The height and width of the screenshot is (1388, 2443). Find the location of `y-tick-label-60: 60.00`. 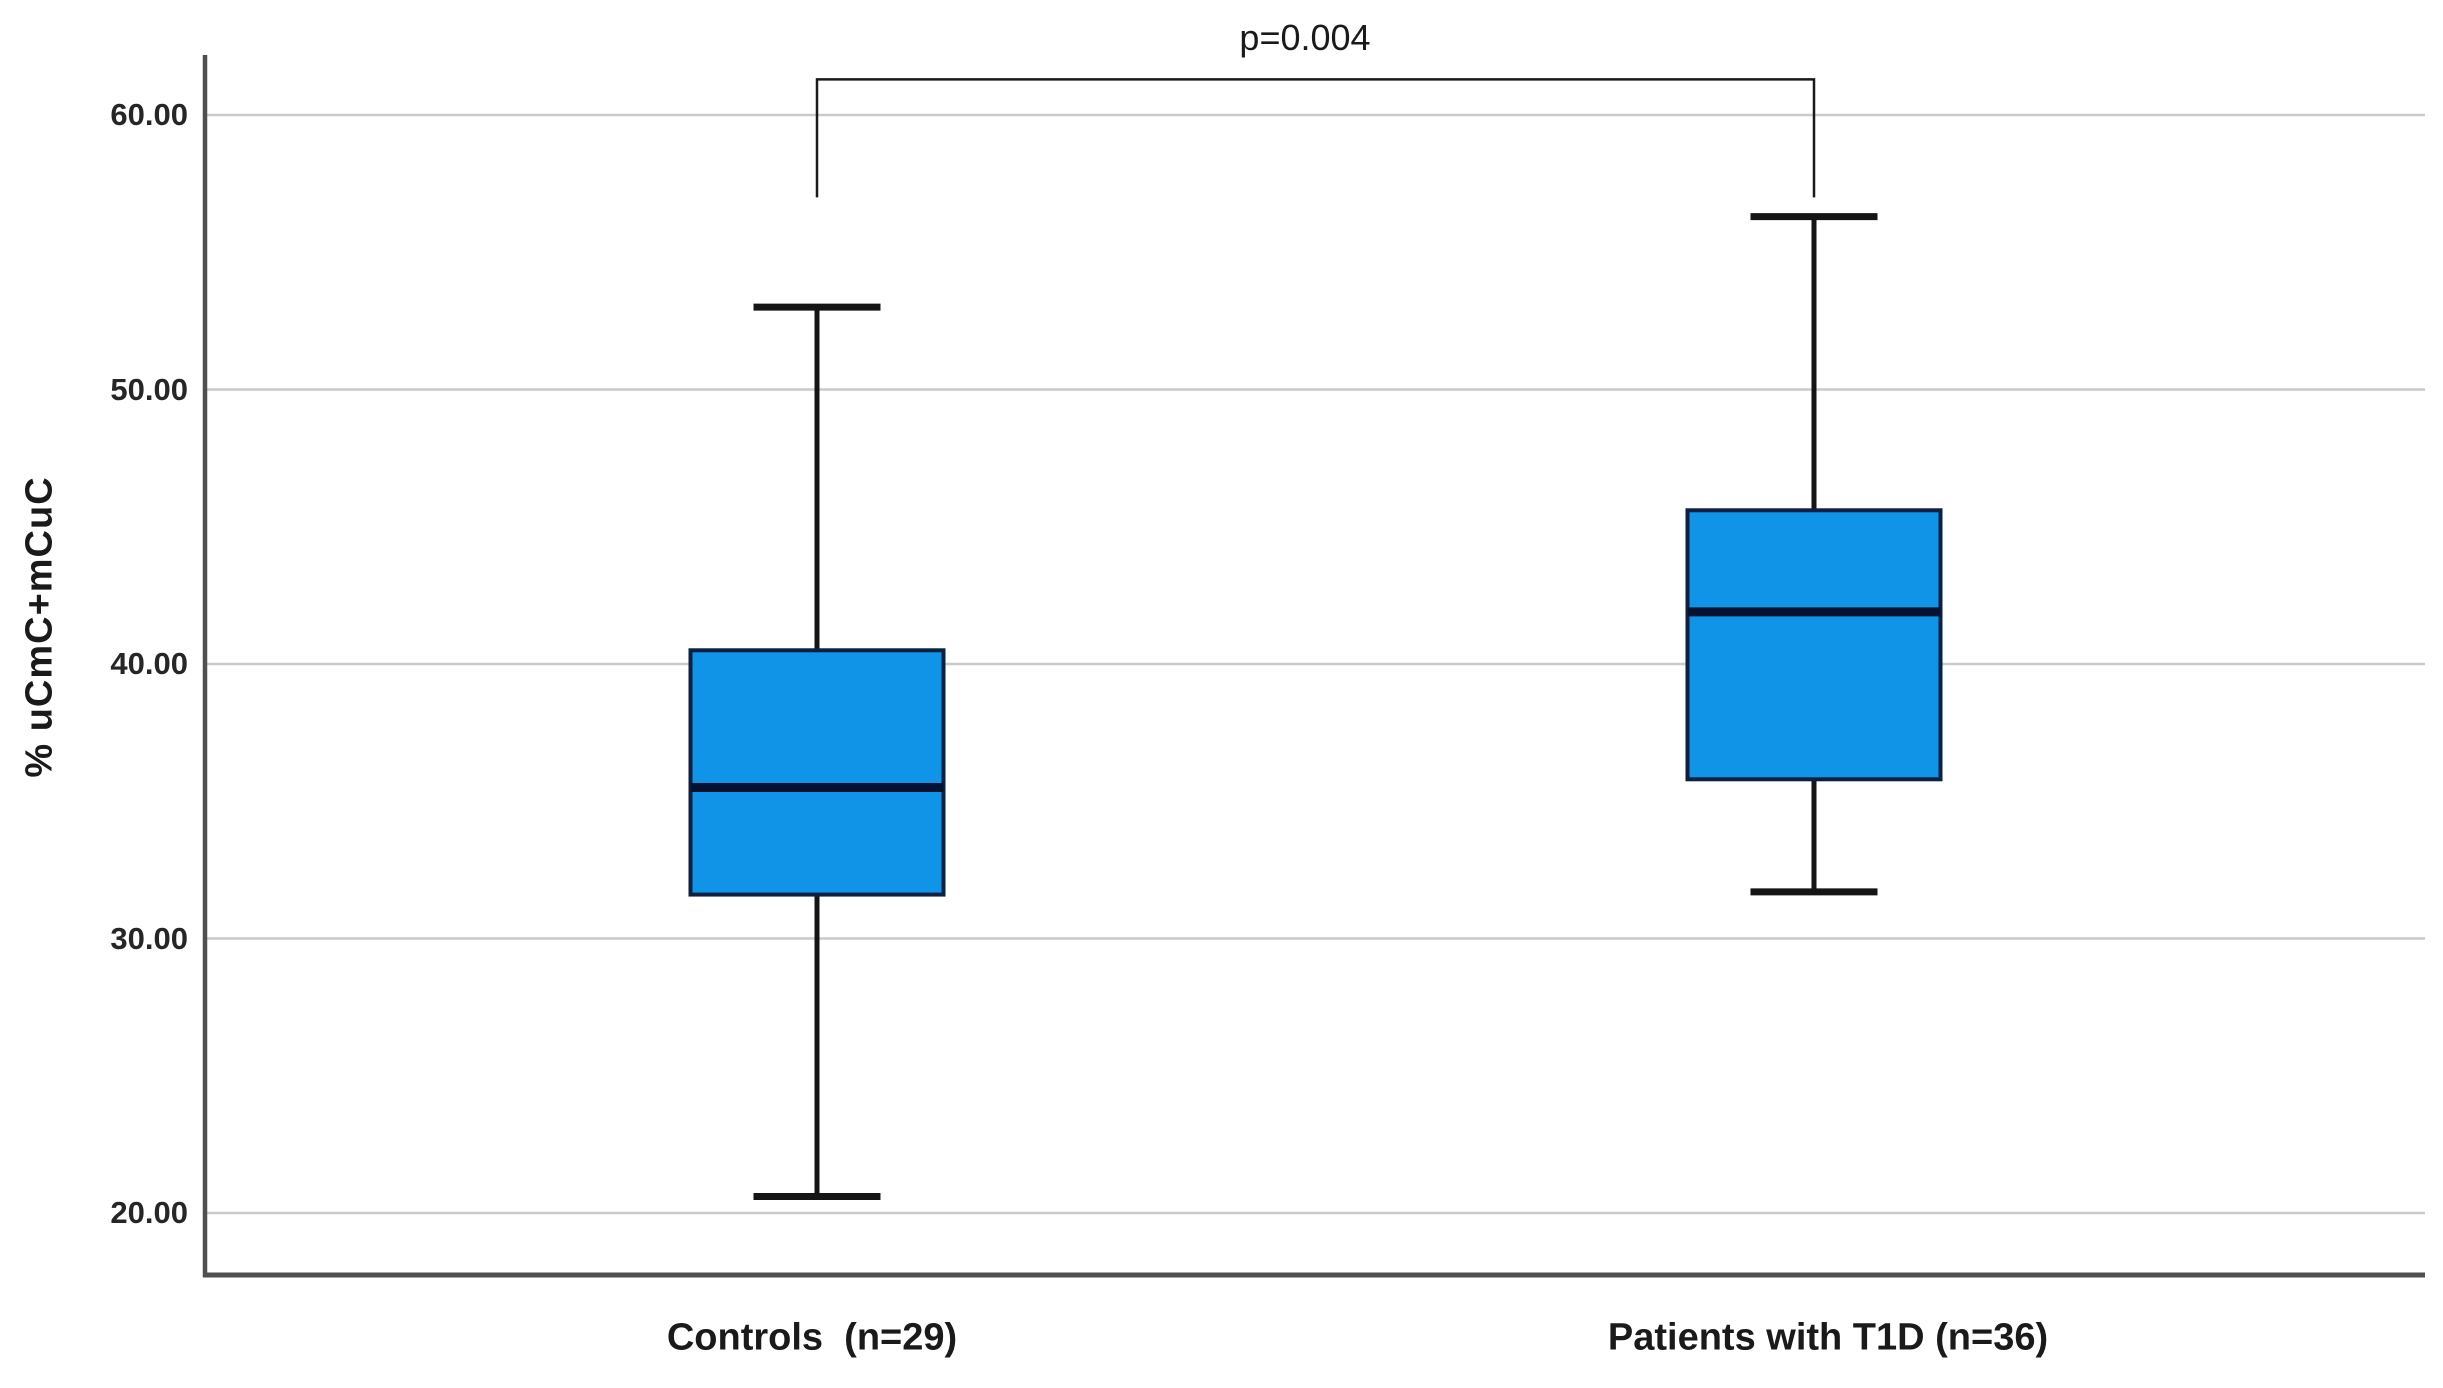

y-tick-label-60: 60.00 is located at coordinates (149, 114).